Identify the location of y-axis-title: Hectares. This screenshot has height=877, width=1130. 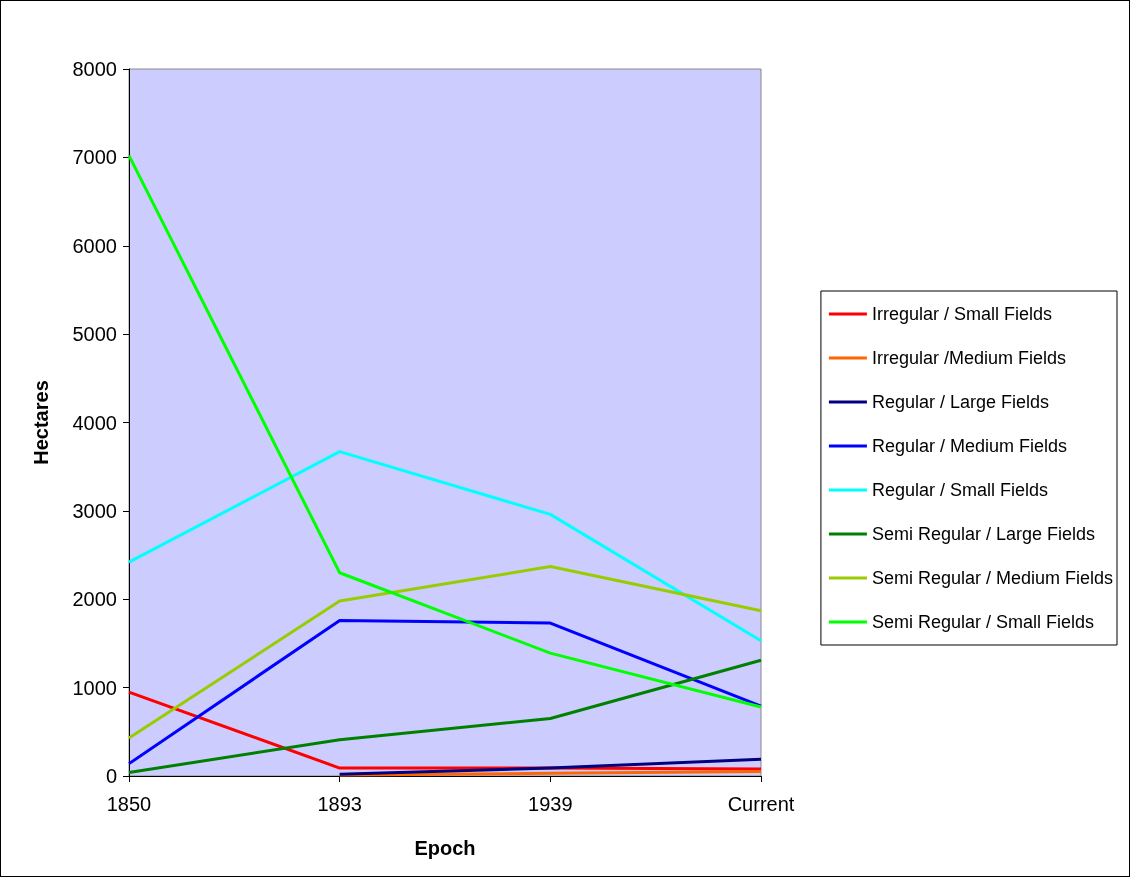
(41, 422).